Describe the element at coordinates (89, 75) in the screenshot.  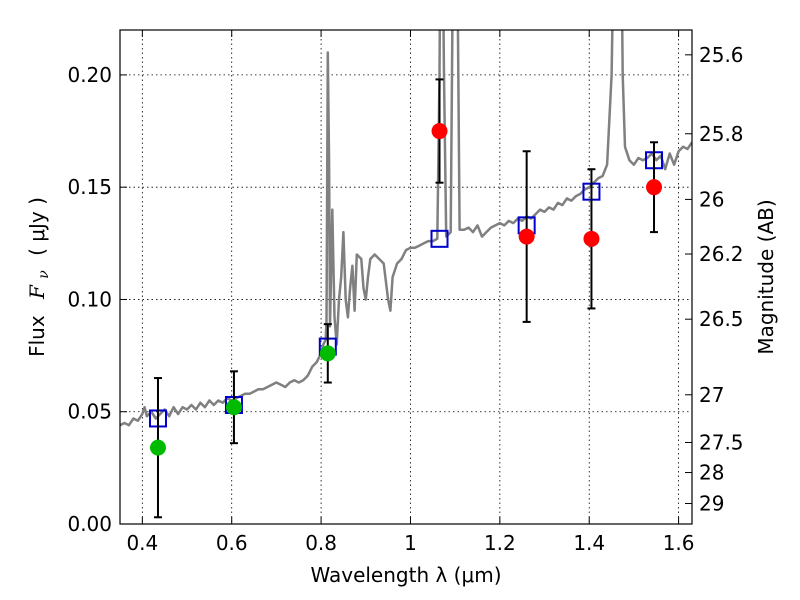
I see `y-tick-label: 0.20` at that location.